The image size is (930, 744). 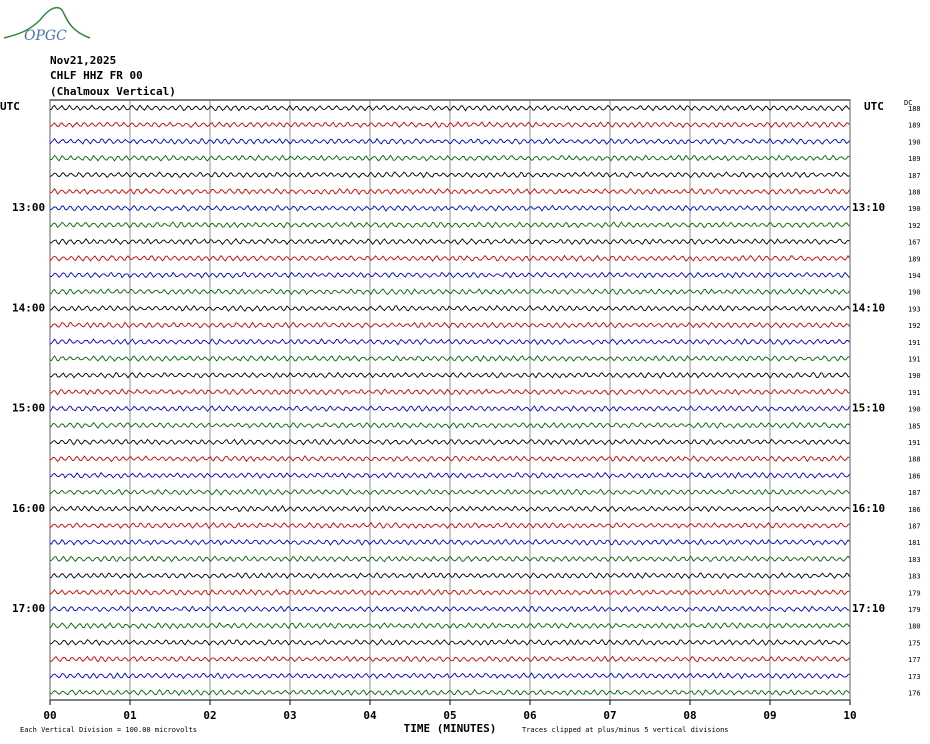 What do you see at coordinates (449, 715) in the screenshot?
I see `x-tick-label: 05` at bounding box center [449, 715].